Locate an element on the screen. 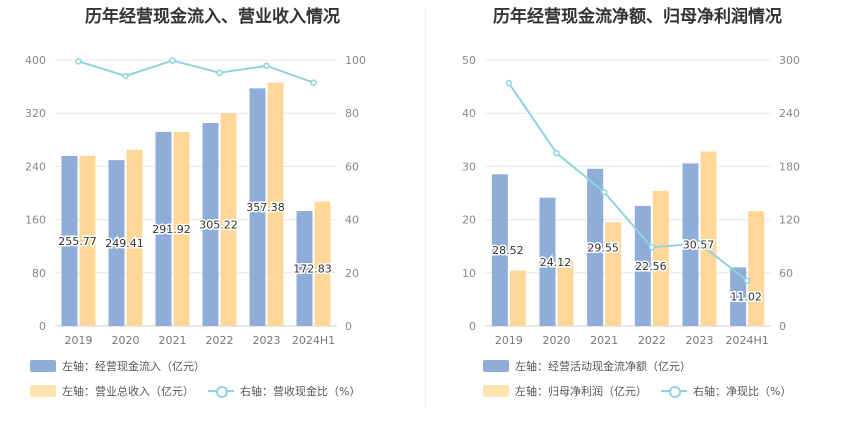 The image size is (850, 437). legend-item-bar2: 左轴：营业总收入（亿元） is located at coordinates (112, 391).